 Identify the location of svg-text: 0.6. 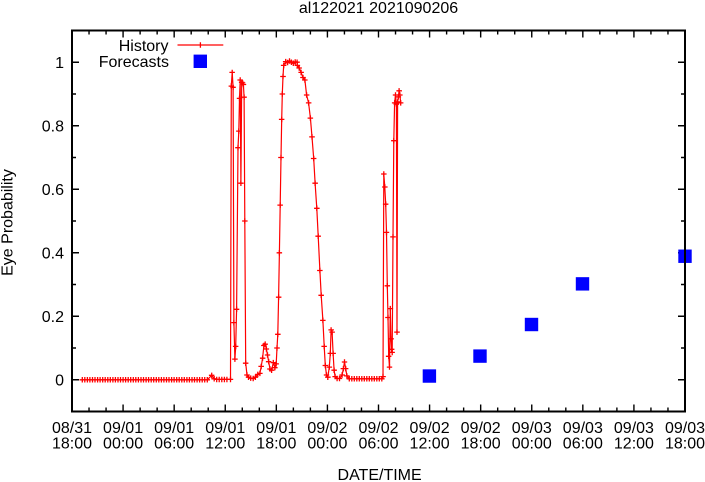
(53, 190).